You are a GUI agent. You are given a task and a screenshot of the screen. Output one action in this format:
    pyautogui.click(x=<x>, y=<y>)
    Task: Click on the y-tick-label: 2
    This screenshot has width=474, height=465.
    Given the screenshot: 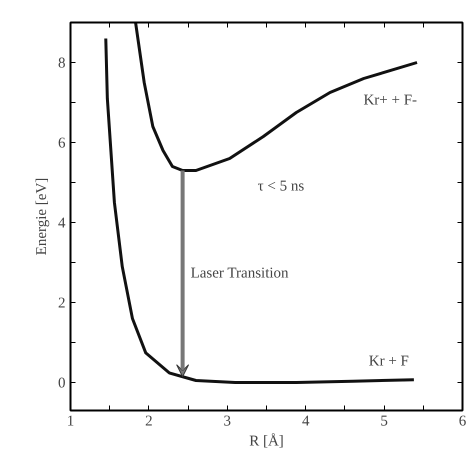 What is the action you would take?
    pyautogui.click(x=62, y=304)
    